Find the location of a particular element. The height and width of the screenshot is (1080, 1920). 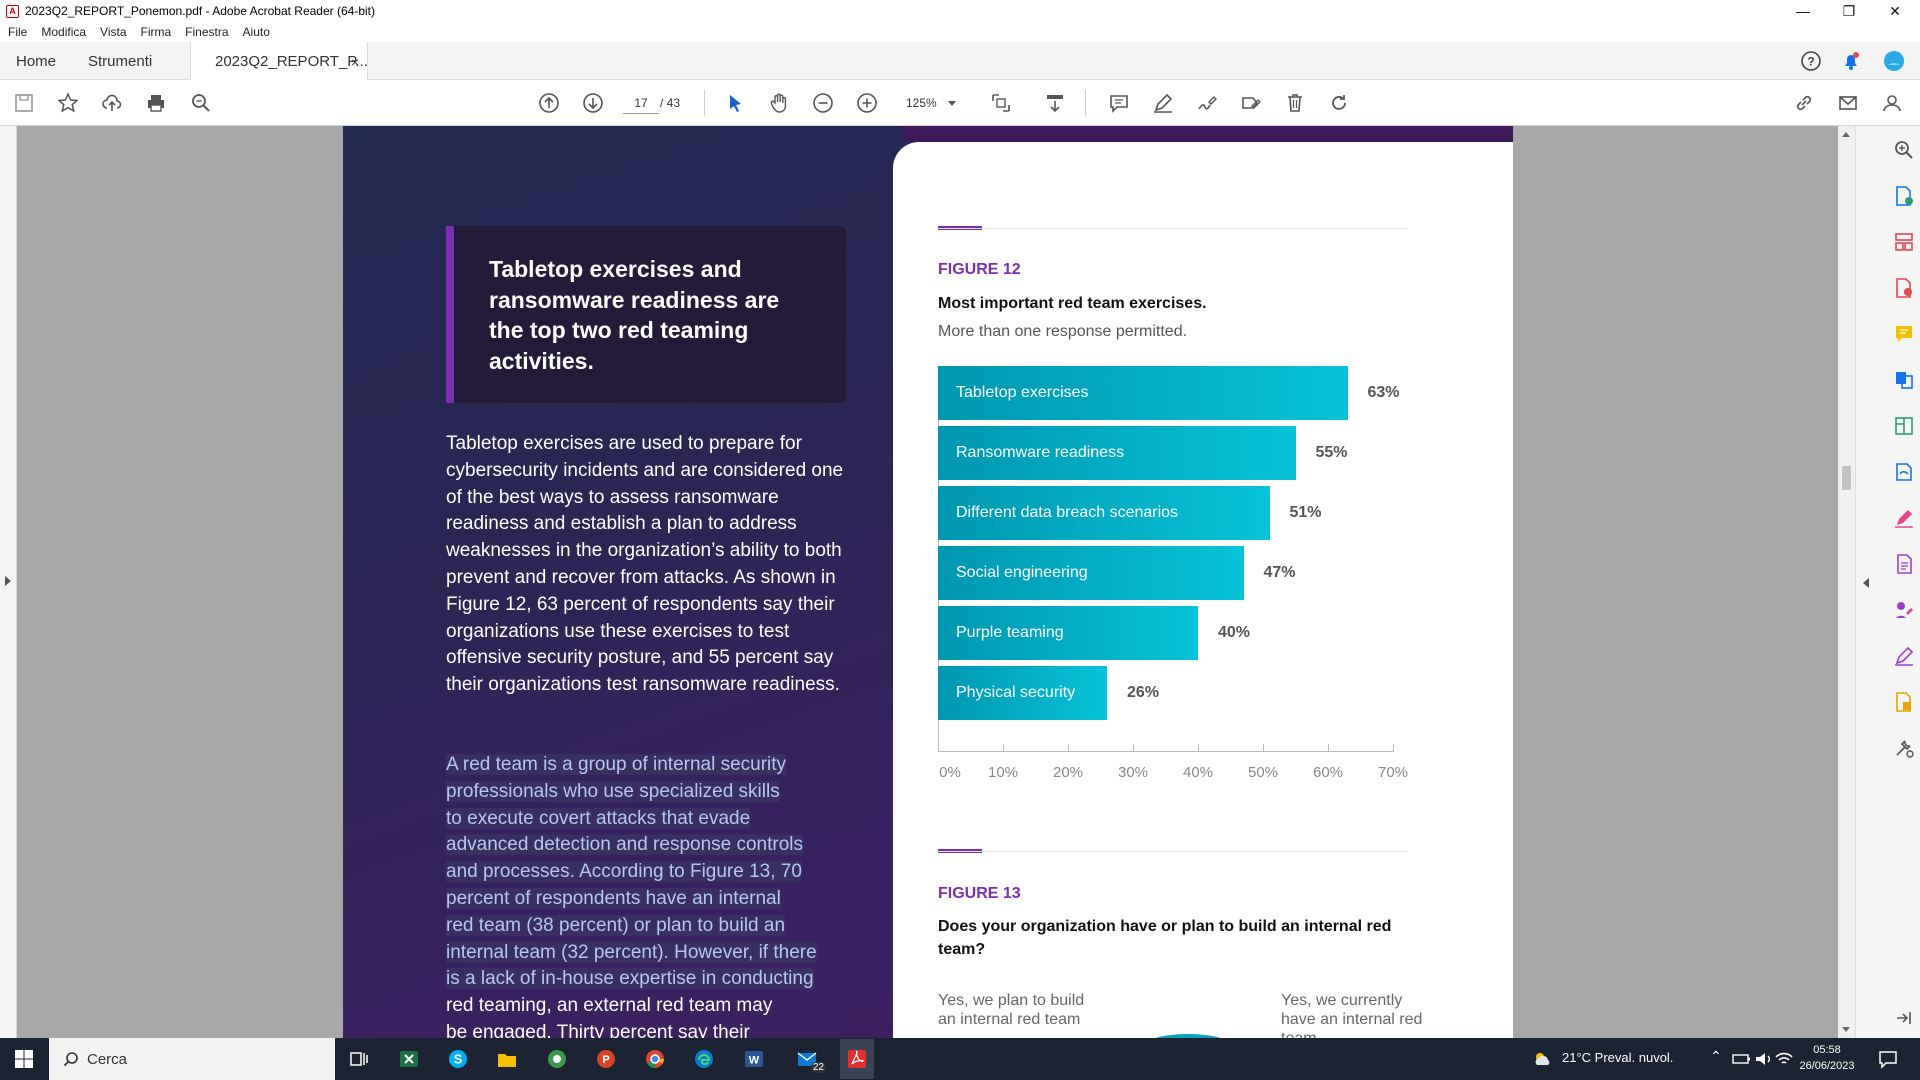

scrollbar-thumb is located at coordinates (1846, 478).